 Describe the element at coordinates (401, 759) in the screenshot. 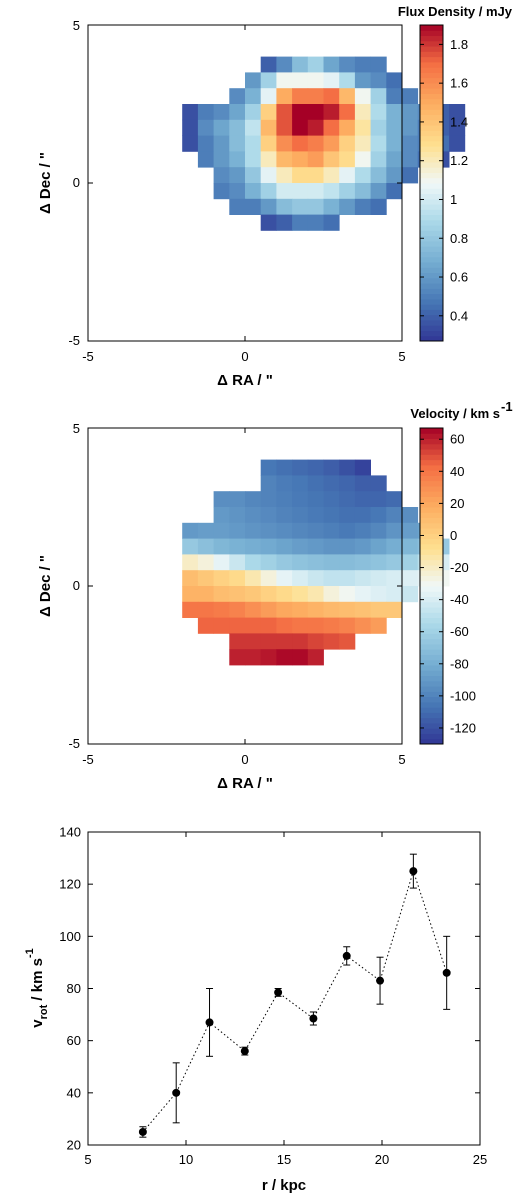

I see `velocity-map-xtick-label: 5` at that location.